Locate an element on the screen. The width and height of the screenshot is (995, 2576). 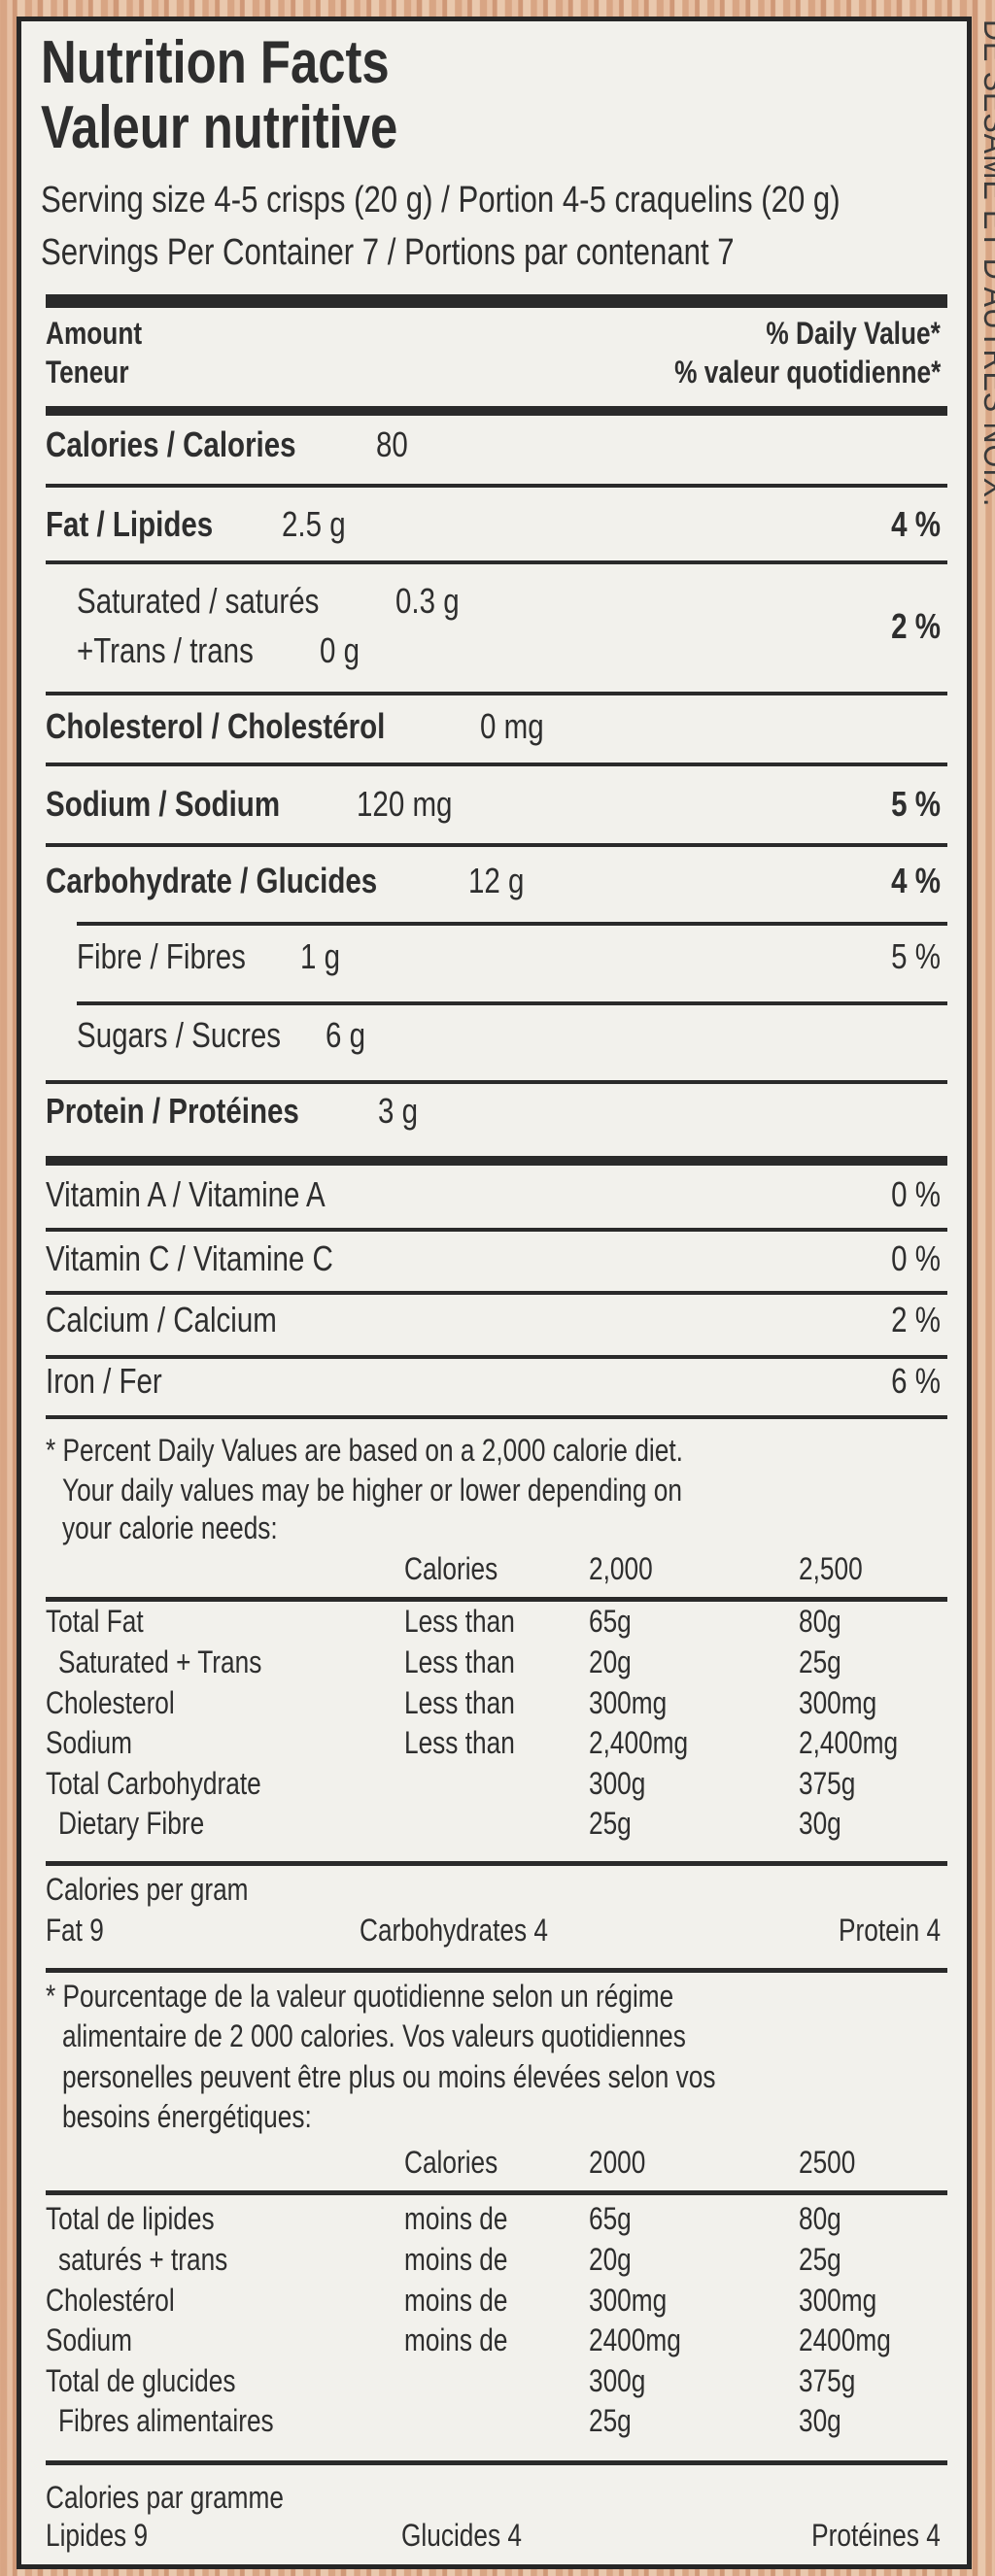
calories-per-gram-fat: Fat 9 is located at coordinates (75, 1931).